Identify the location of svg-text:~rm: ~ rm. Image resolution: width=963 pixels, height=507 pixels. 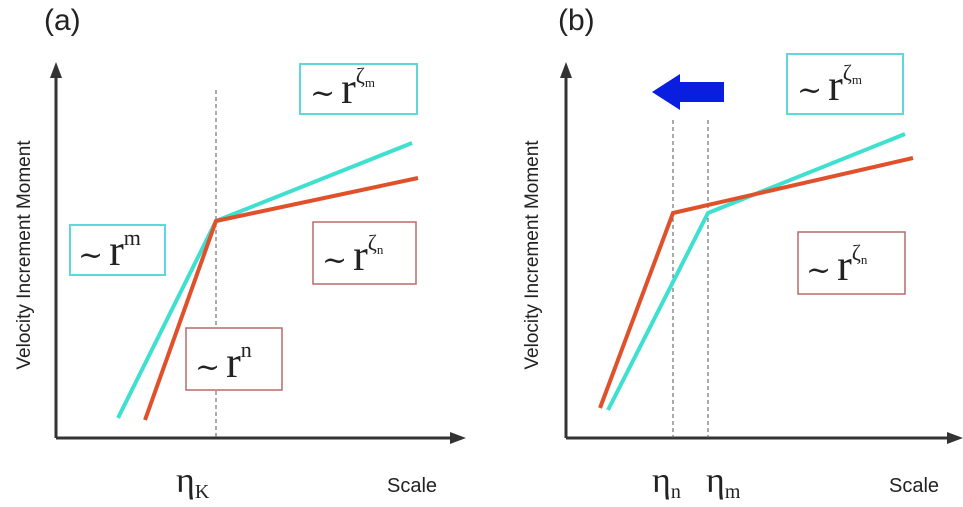
(109, 250).